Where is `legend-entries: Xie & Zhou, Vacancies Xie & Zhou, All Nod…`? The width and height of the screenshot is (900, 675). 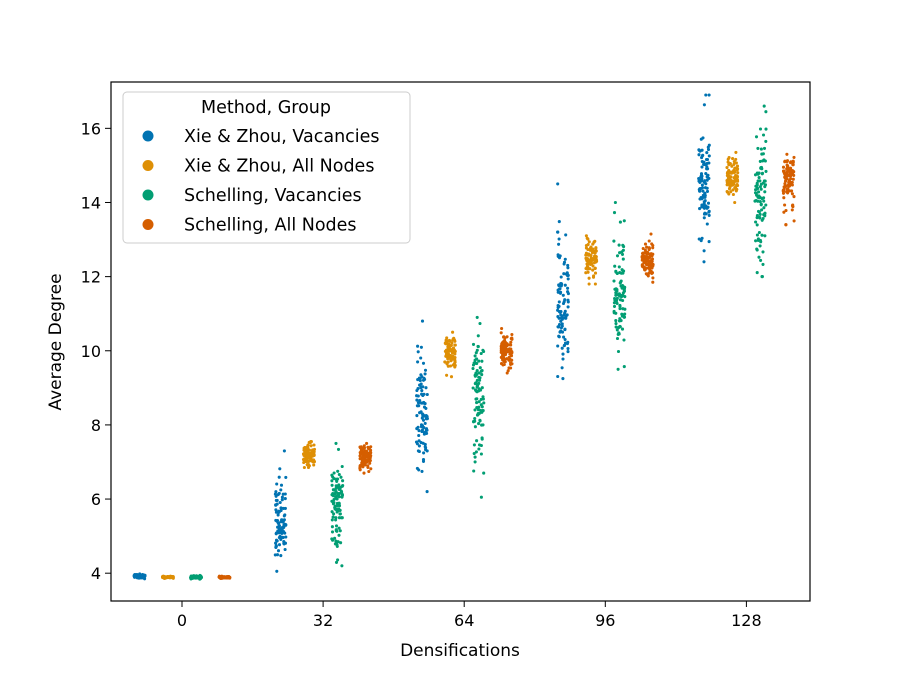 legend-entries: Xie & Zhou, Vacancies Xie & Zhou, All Nod… is located at coordinates (261, 181).